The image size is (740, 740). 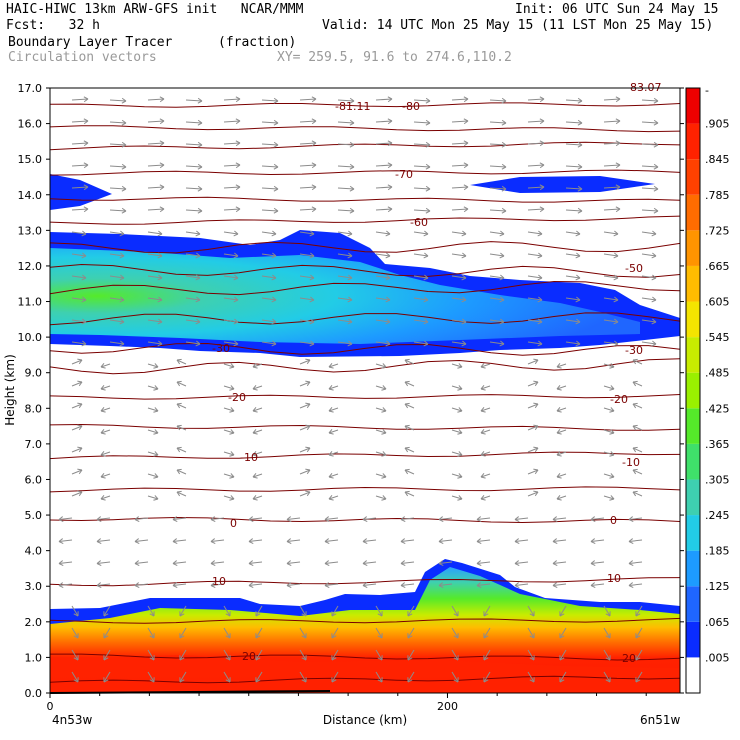 What do you see at coordinates (717, 373) in the screenshot?
I see `colorbar-label: .485` at bounding box center [717, 373].